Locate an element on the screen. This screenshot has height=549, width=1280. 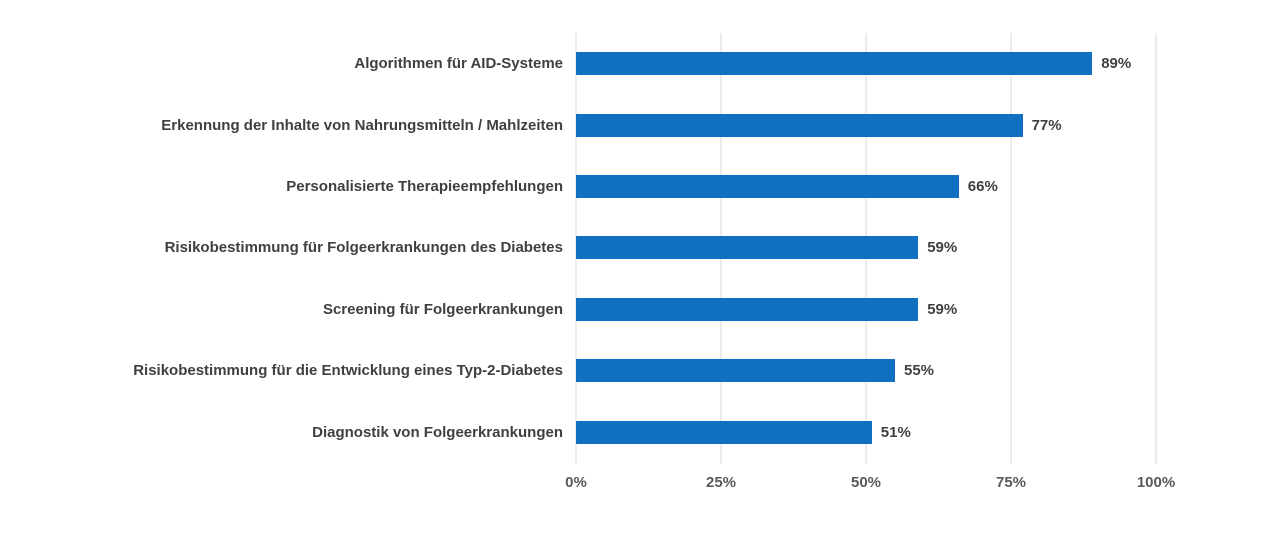
category-label: Screening für Folgeerkrankungen is located at coordinates (442, 309).